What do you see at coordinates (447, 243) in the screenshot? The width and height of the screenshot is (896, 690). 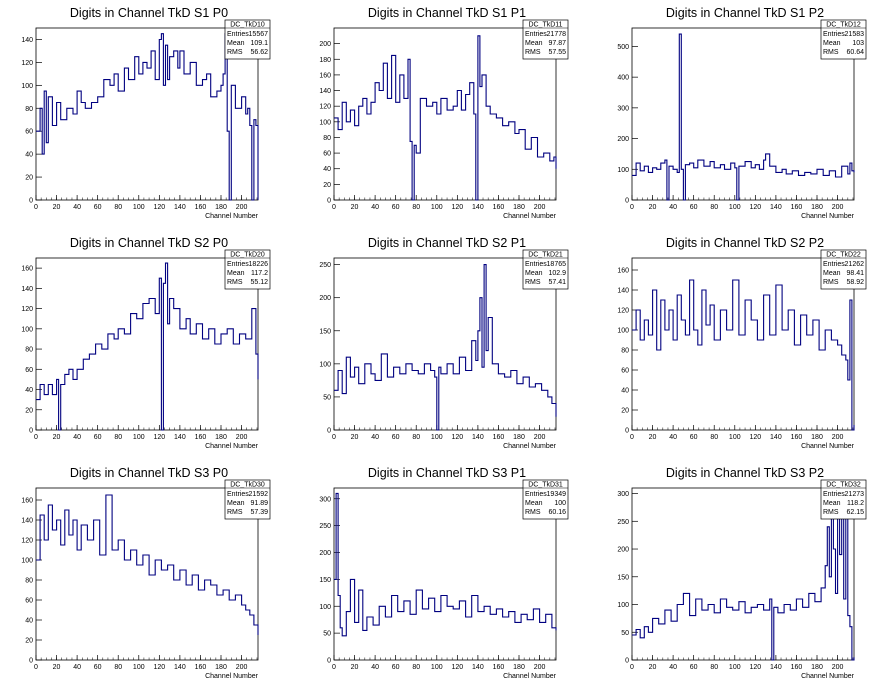 I see `plot-title: Digits in Channel TkD S2 P1` at bounding box center [447, 243].